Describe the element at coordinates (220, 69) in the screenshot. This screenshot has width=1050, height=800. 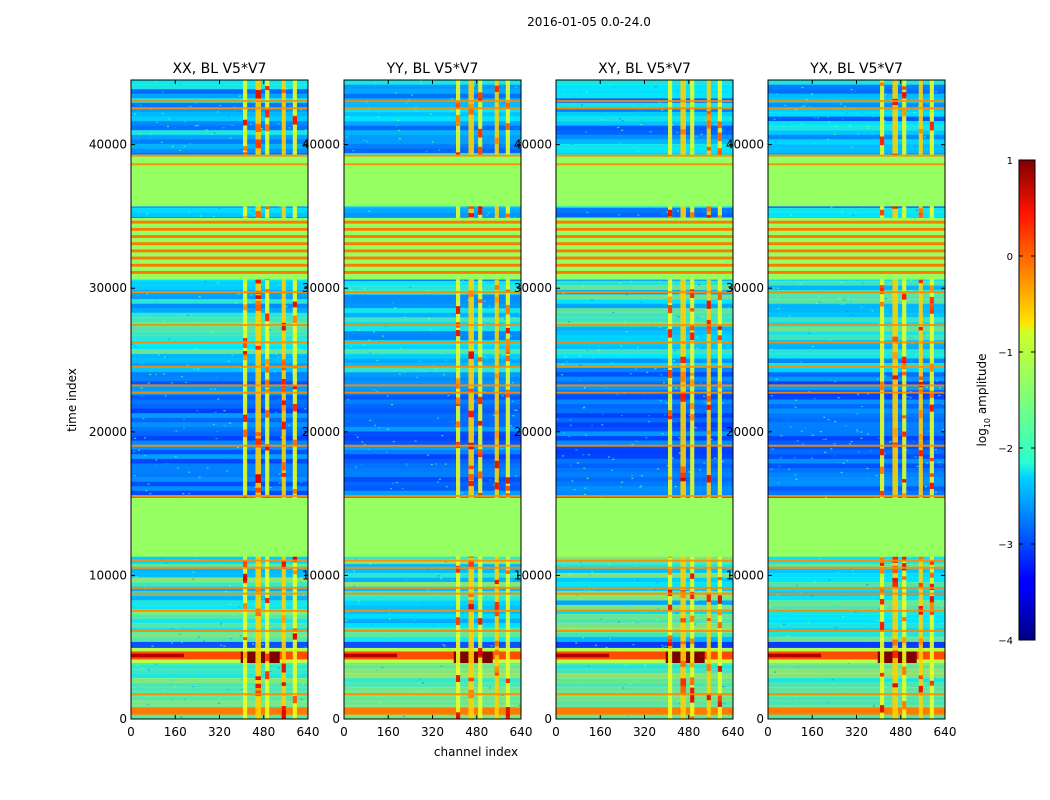
I see `panel-title: XX, BL V5*V7` at that location.